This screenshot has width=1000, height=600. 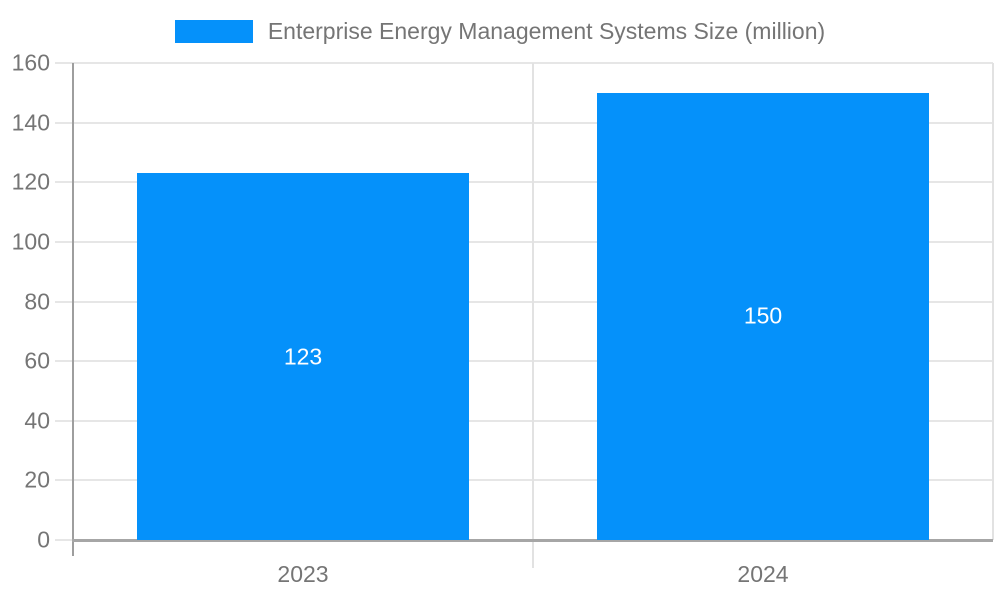 I want to click on y-axis-label: 0, so click(x=43, y=539).